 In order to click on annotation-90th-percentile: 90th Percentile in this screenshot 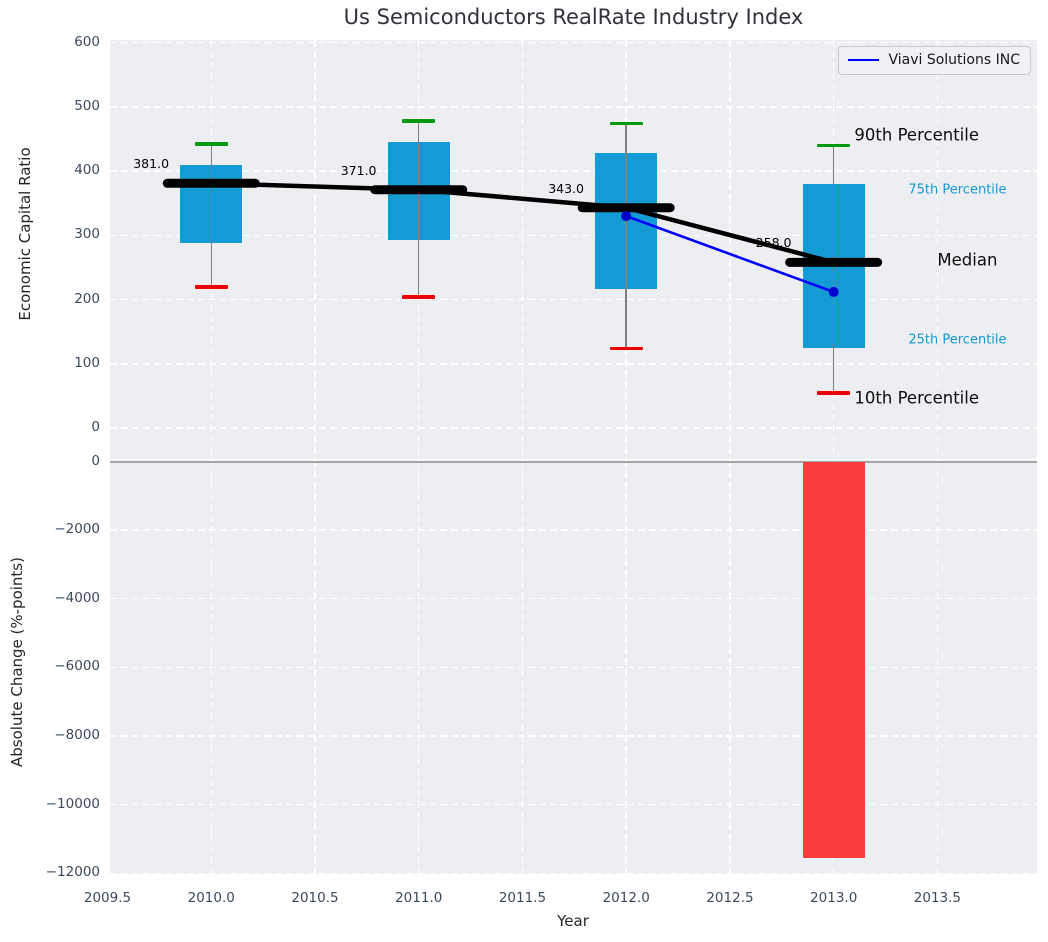, I will do `click(916, 135)`.